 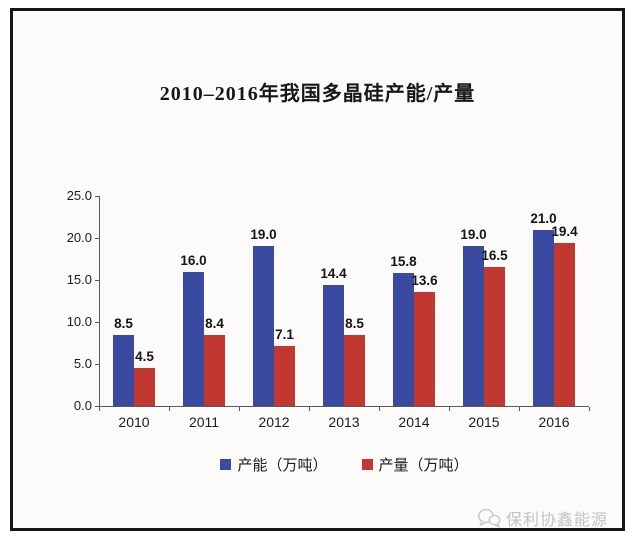 What do you see at coordinates (79, 279) in the screenshot?
I see `y-axis-tick-label: 15.0` at bounding box center [79, 279].